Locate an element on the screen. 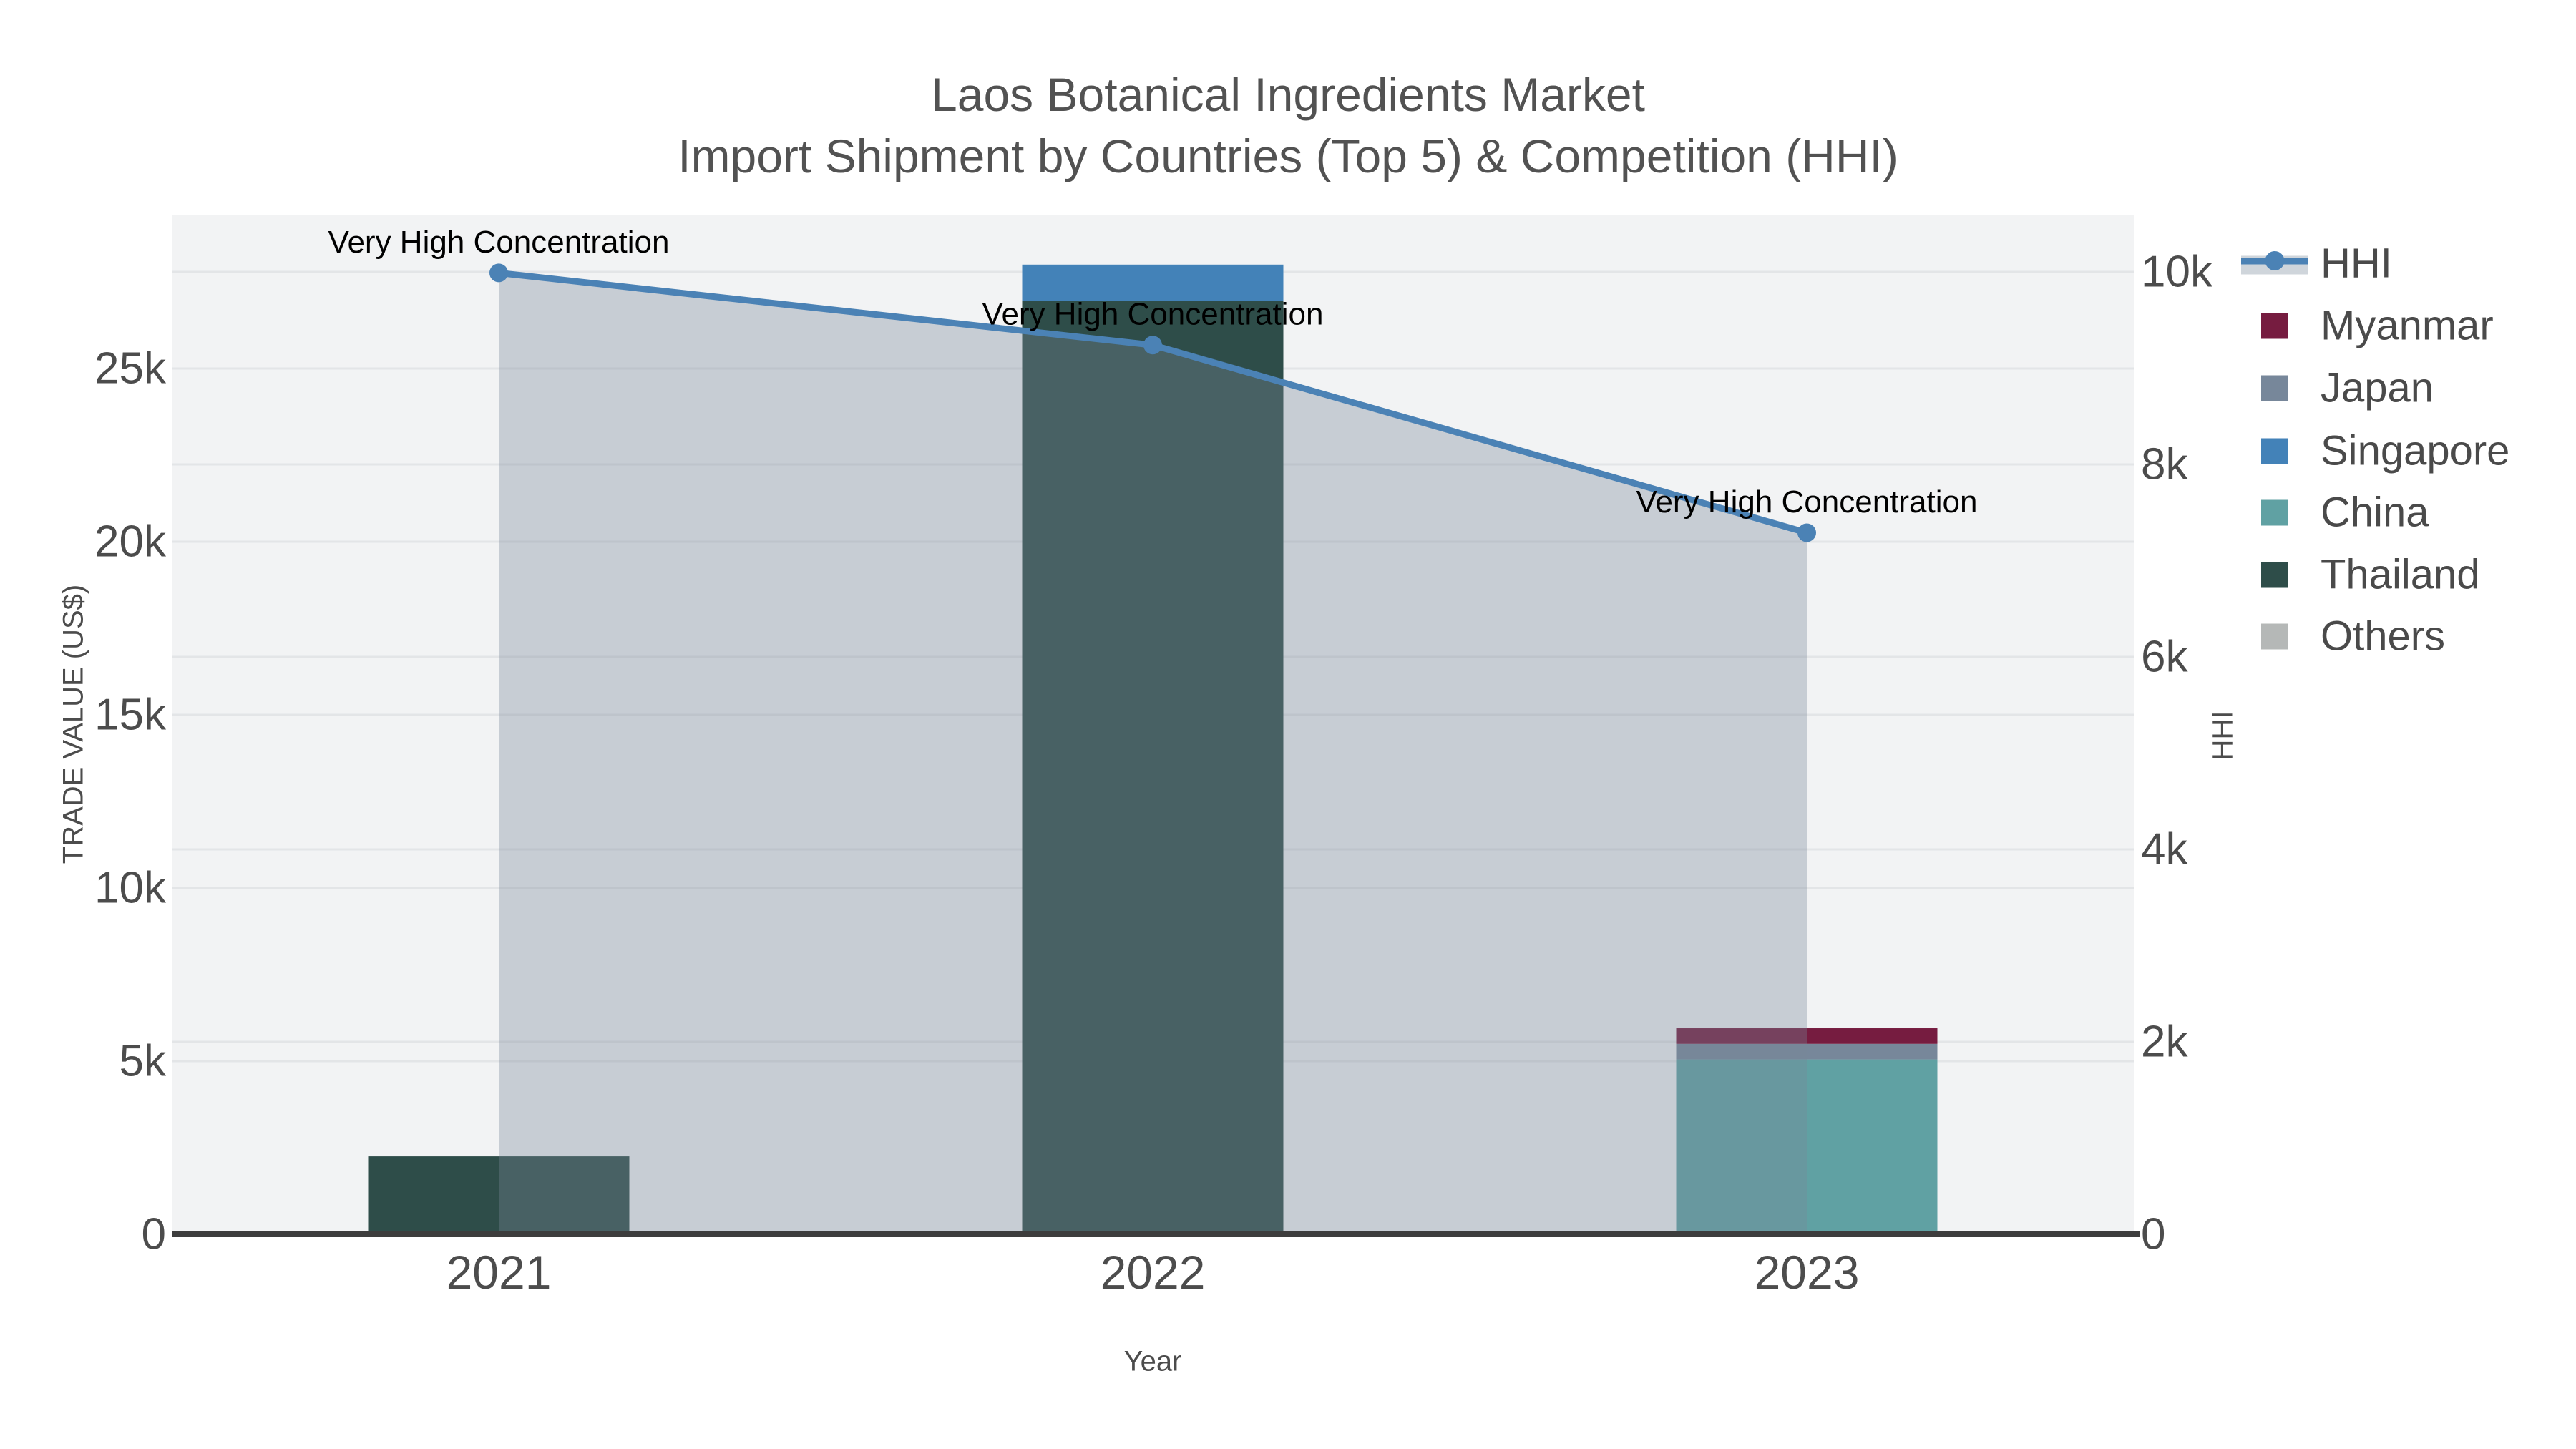 The width and height of the screenshot is (2576, 1449). legend-label-singapore: Singapore is located at coordinates (2415, 450).